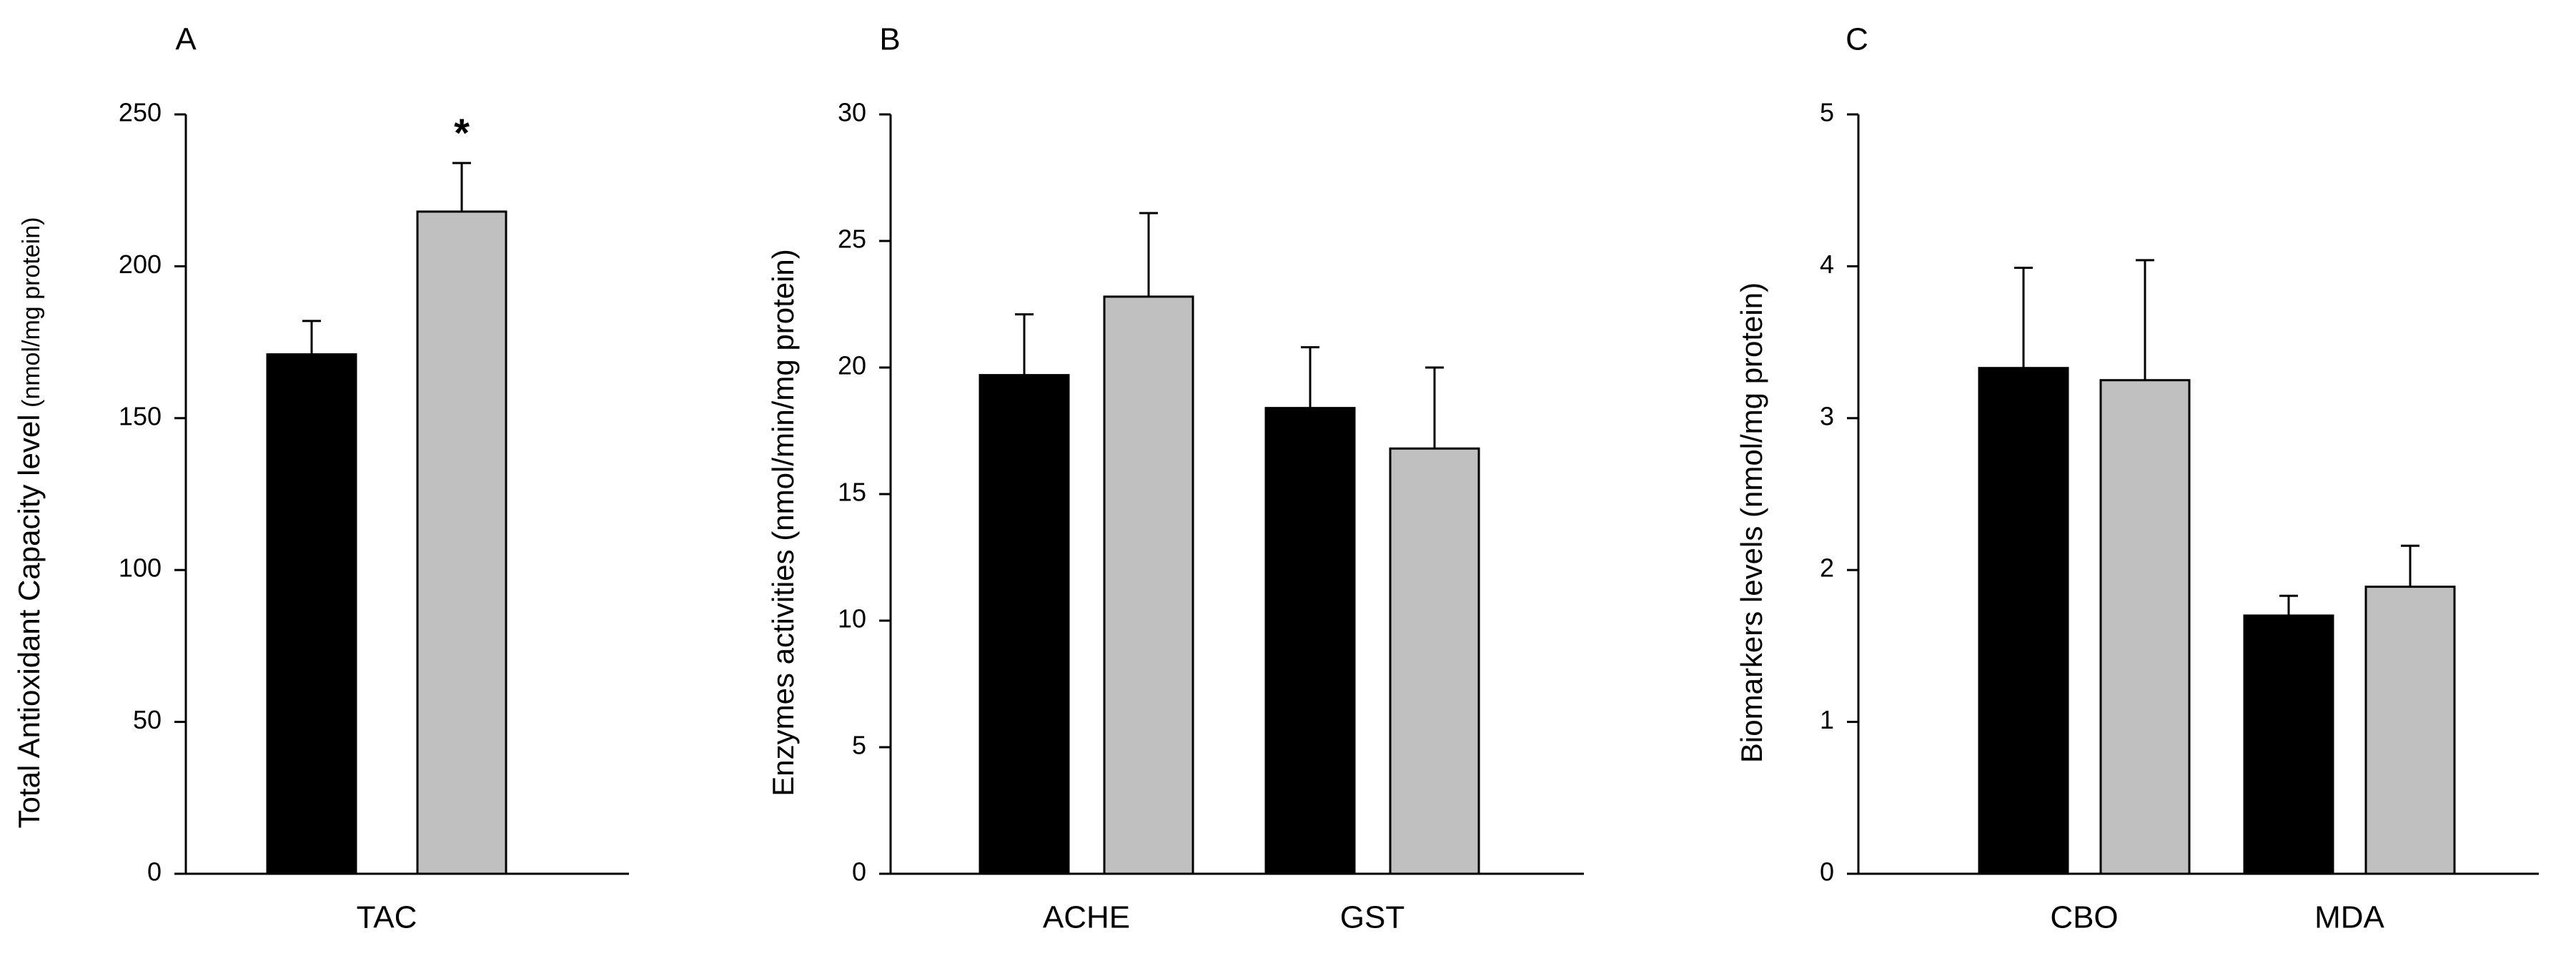 The width and height of the screenshot is (2576, 961). I want to click on x-category-label: GST, so click(1373, 917).